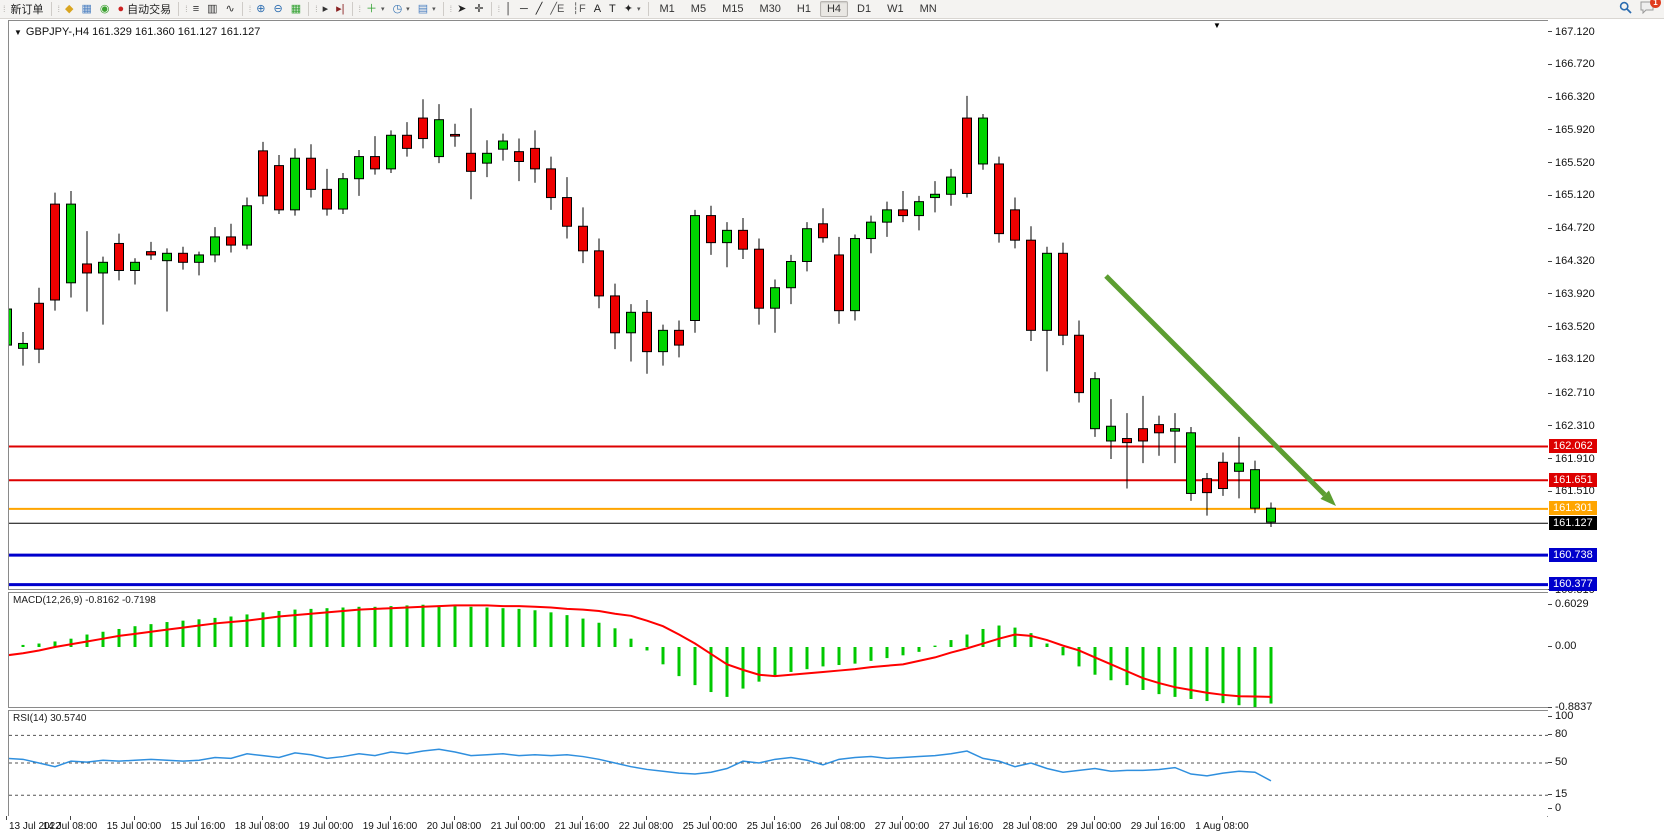 The image size is (1664, 839). Describe the element at coordinates (698, 9) in the screenshot. I see `timeframe-m5: M5` at that location.